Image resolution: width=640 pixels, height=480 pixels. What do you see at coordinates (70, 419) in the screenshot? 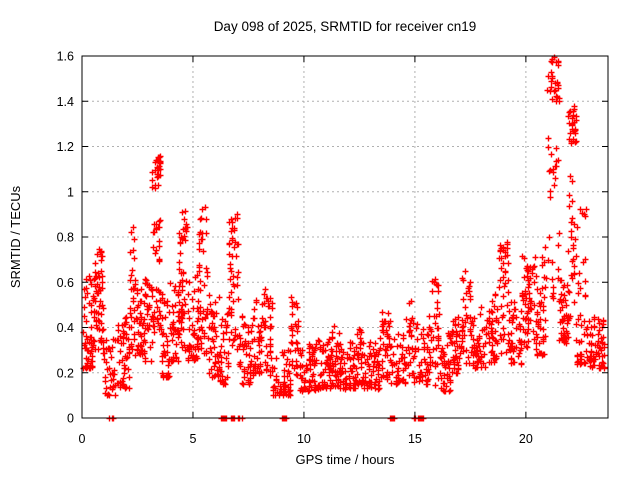
I see `y-tick-label: 0` at bounding box center [70, 419].